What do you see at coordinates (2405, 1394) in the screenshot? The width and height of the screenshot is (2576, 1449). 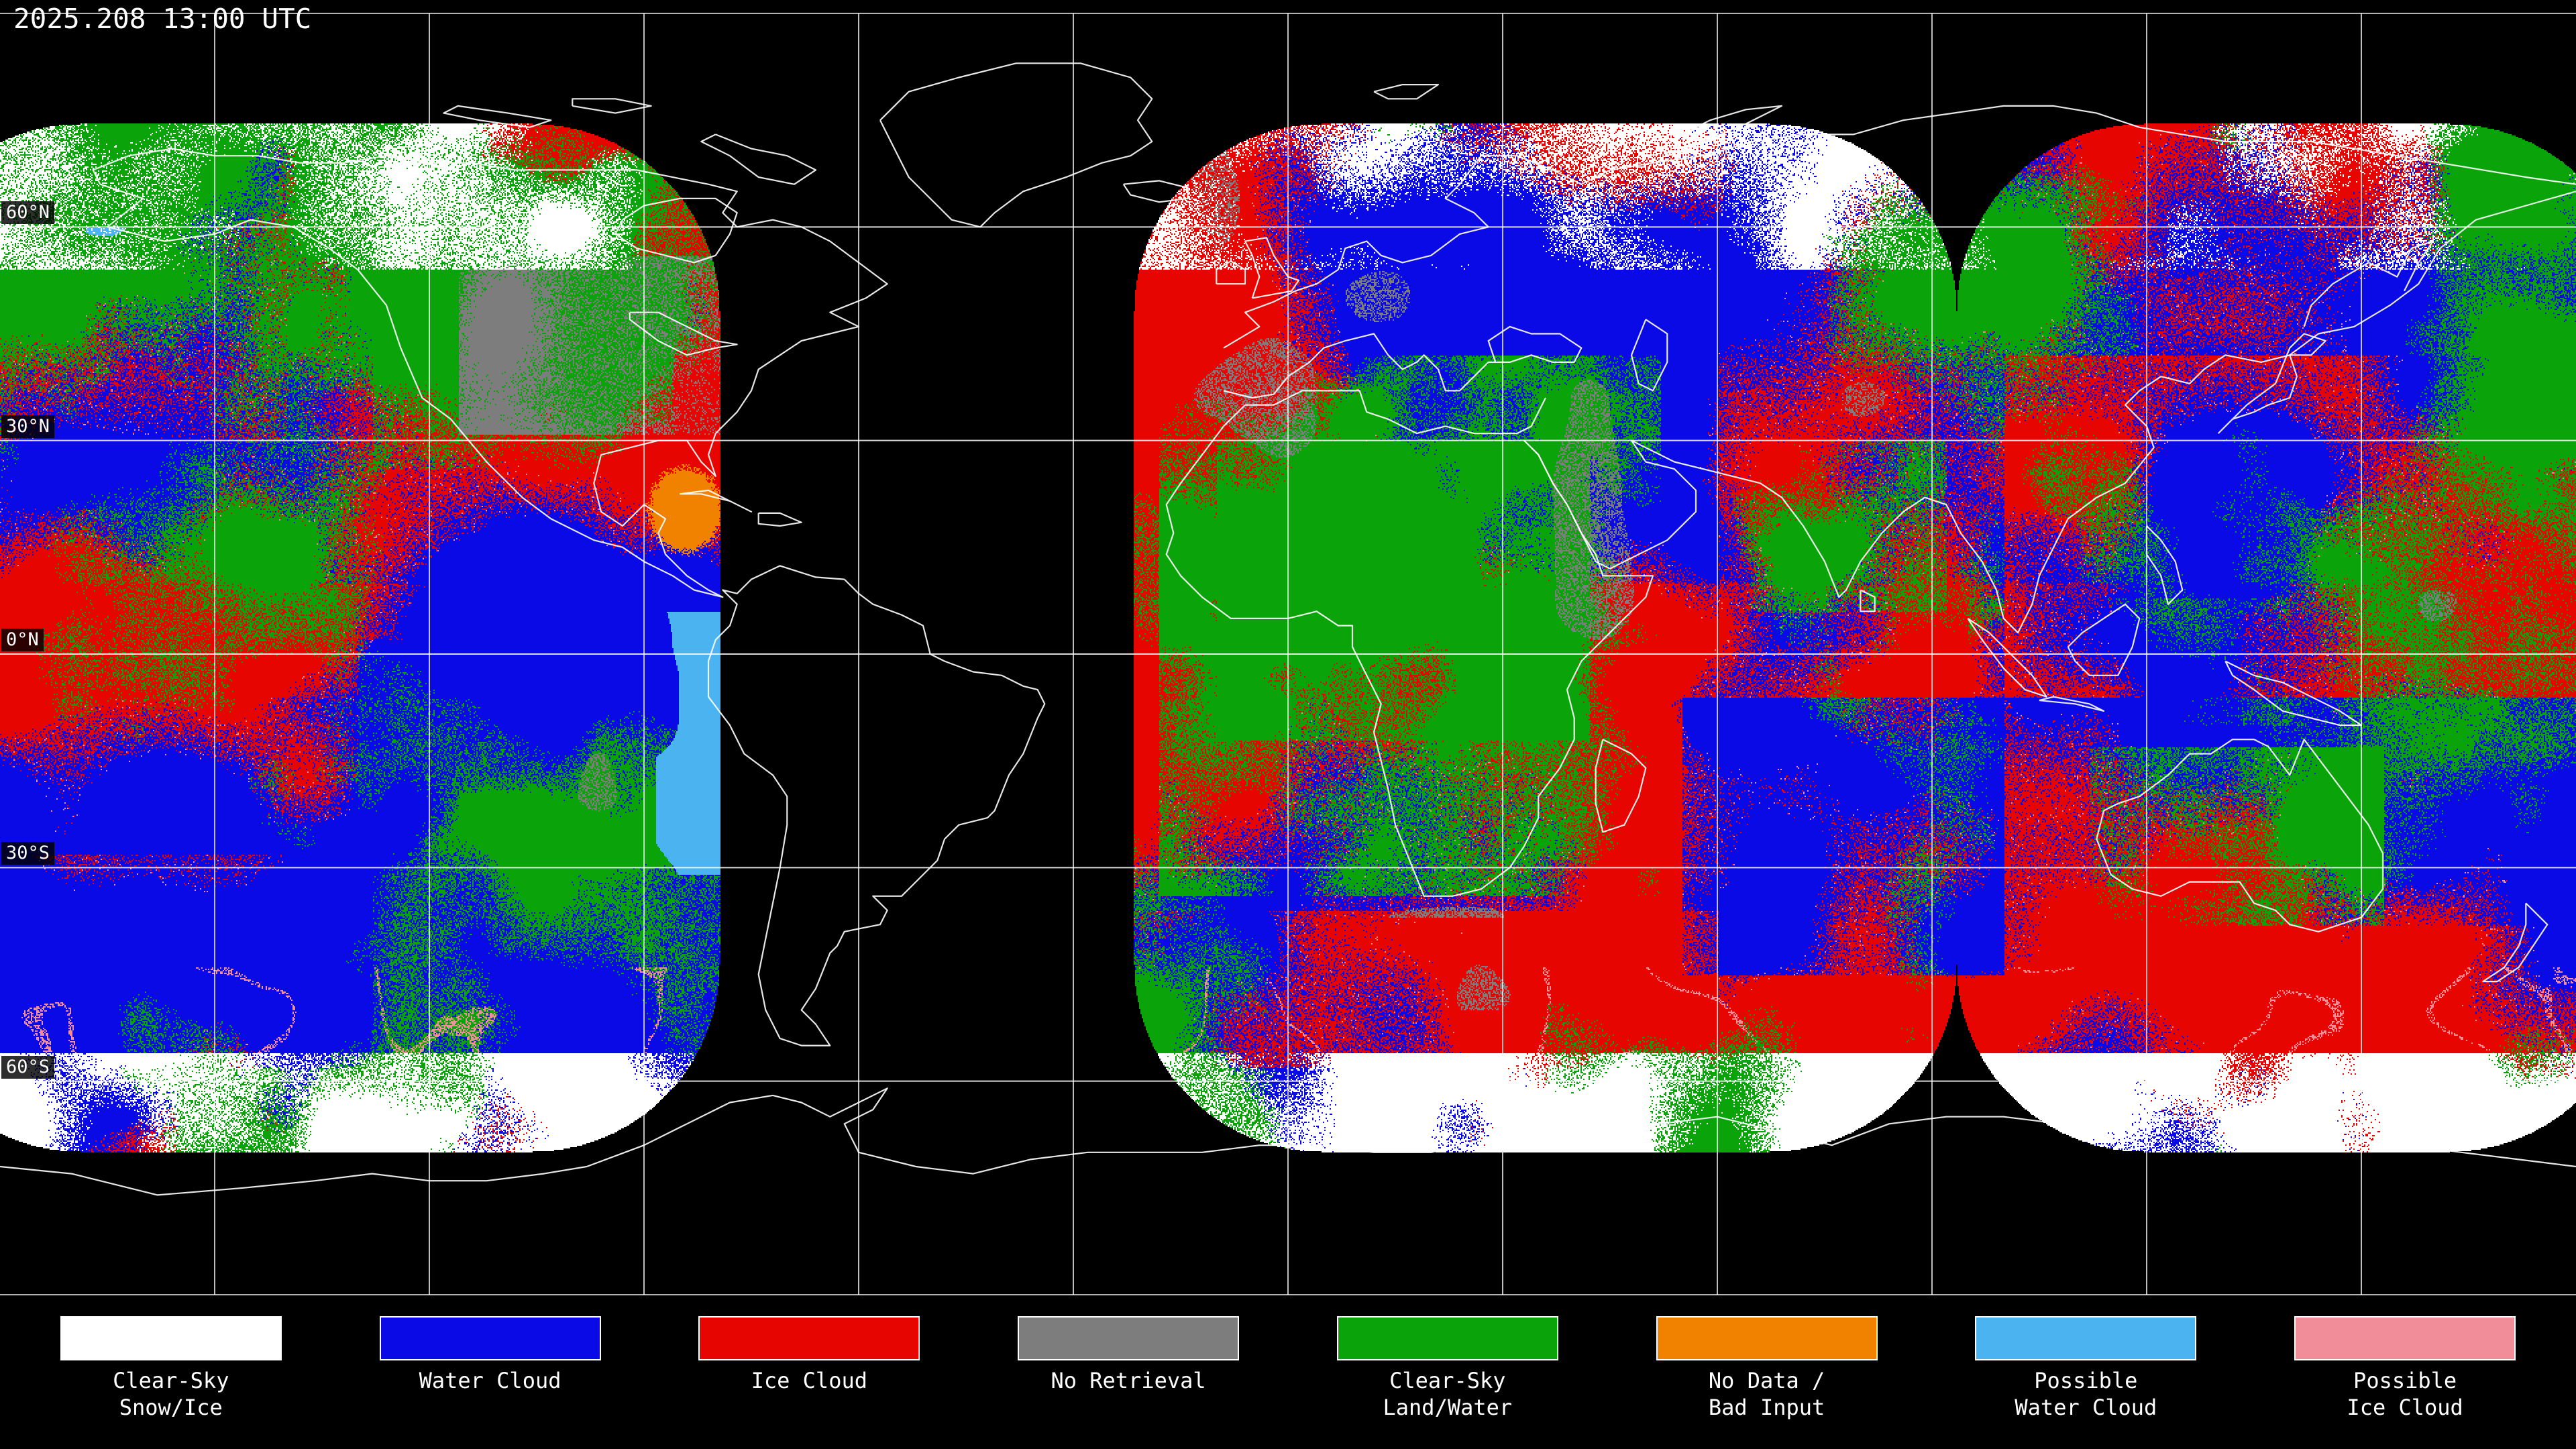 I see `legend-label-possible-ice-cloud: Possible Ice Cloud` at bounding box center [2405, 1394].